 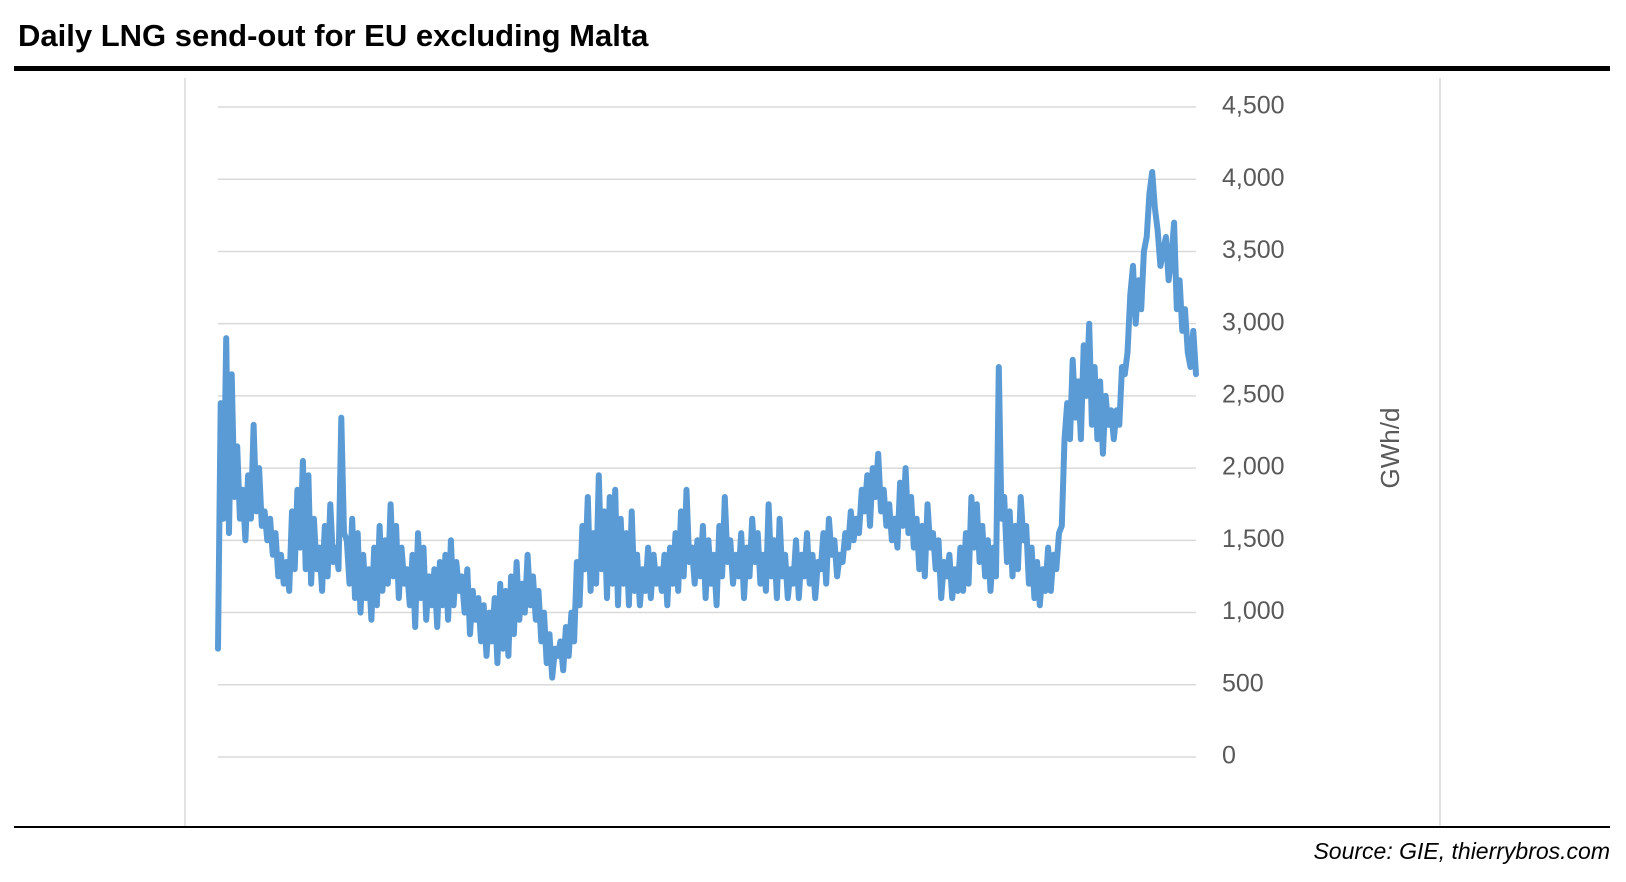 What do you see at coordinates (1253, 250) in the screenshot?
I see `y-tick-label-3500: 3,500` at bounding box center [1253, 250].